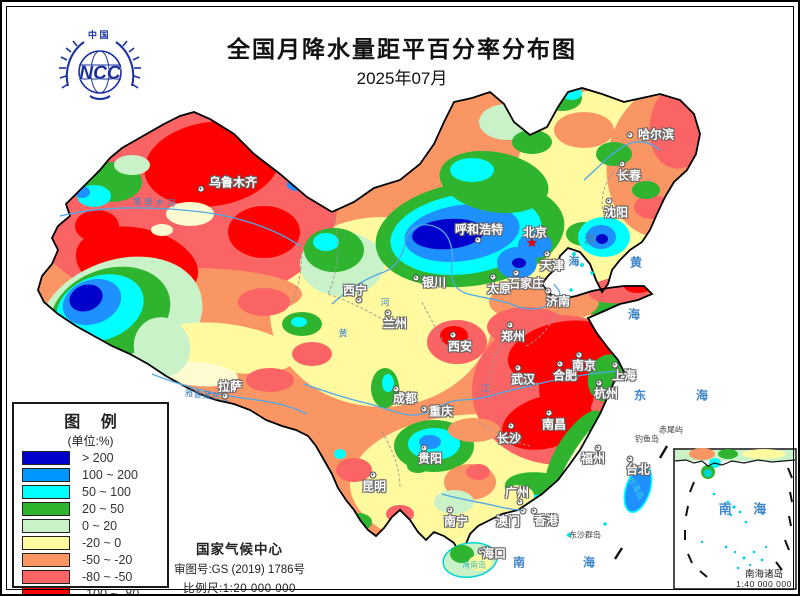  I want to click on island-label: 海南岛, so click(474, 565).